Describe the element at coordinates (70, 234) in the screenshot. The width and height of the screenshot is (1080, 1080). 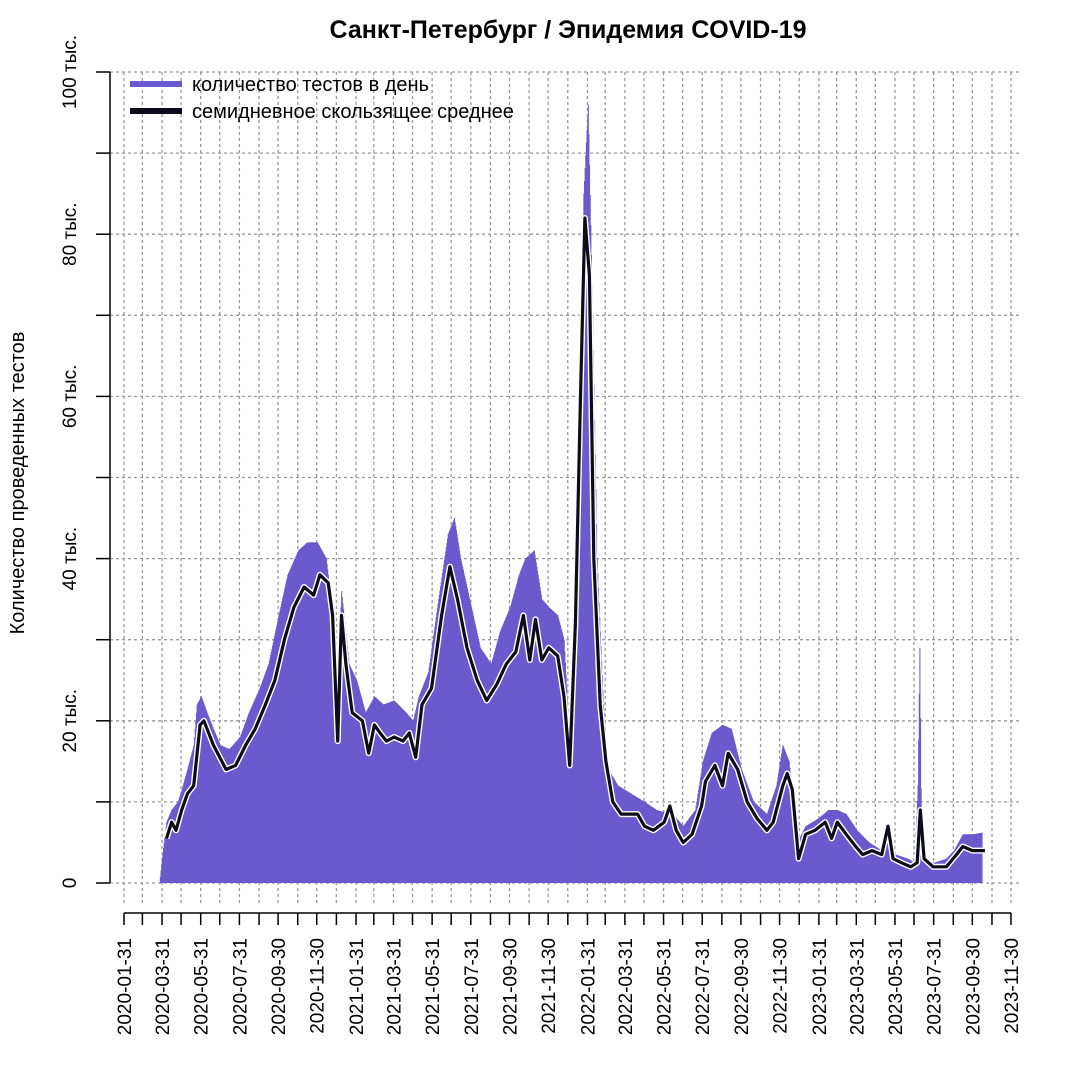
I see `y-tick-label: 80 тыс.` at that location.